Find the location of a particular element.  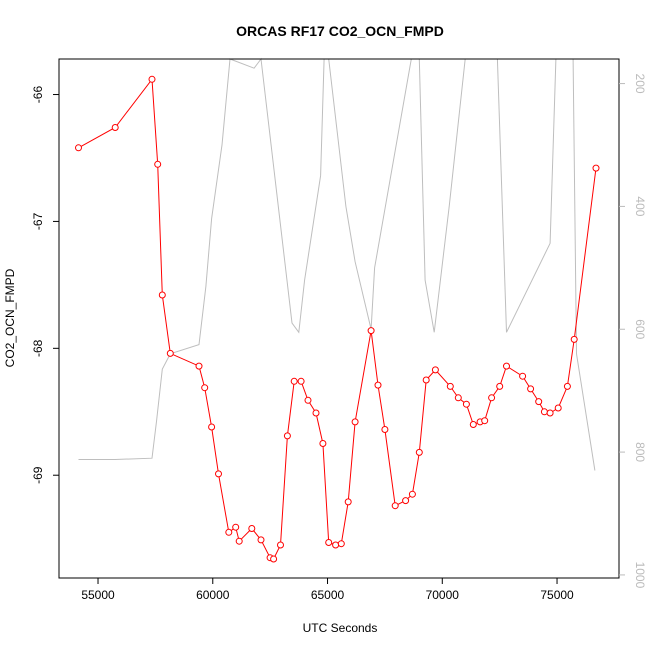

x-axis-label: UTC Seconds is located at coordinates (340, 628).